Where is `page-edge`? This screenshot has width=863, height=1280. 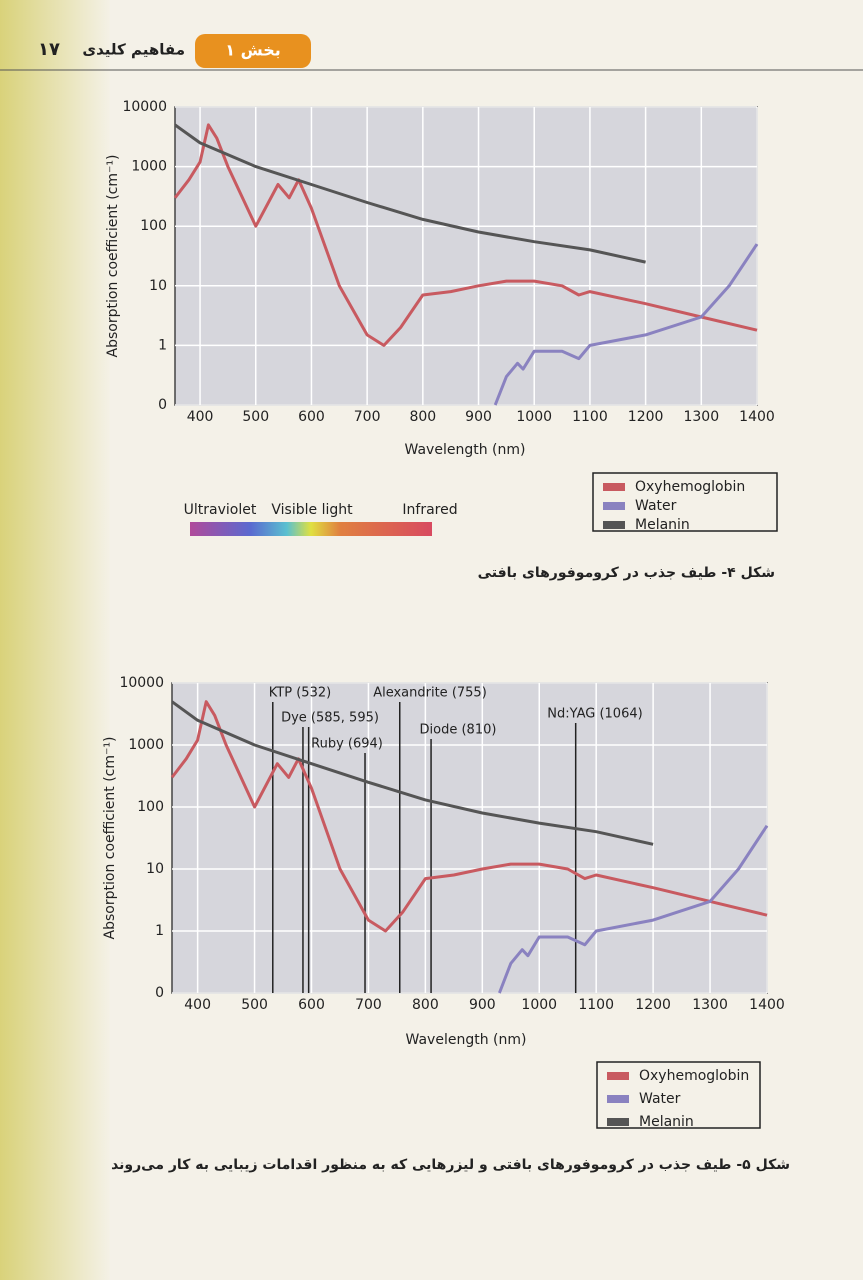 page-edge is located at coordinates (55, 640).